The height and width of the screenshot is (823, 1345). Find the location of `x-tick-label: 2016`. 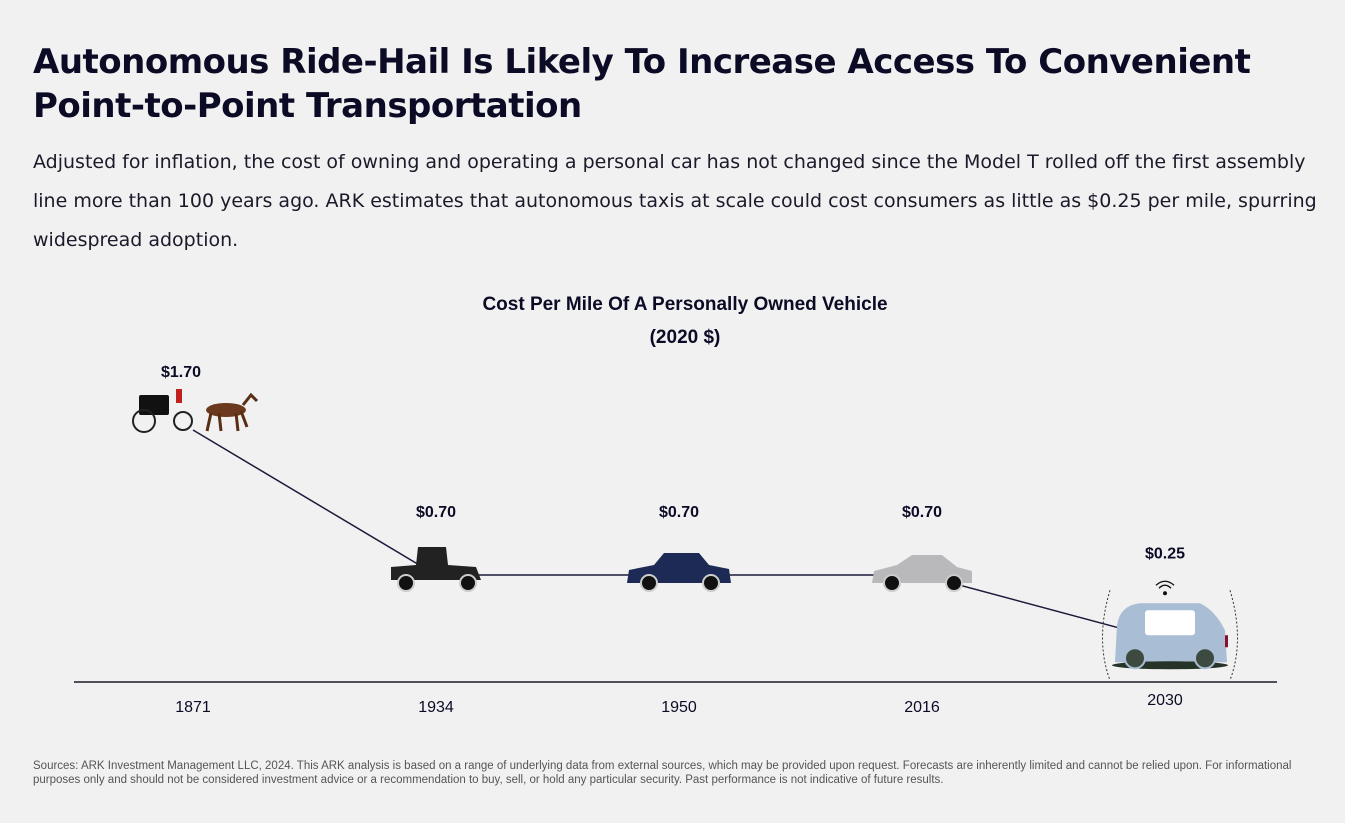

x-tick-label: 2016 is located at coordinates (922, 707).